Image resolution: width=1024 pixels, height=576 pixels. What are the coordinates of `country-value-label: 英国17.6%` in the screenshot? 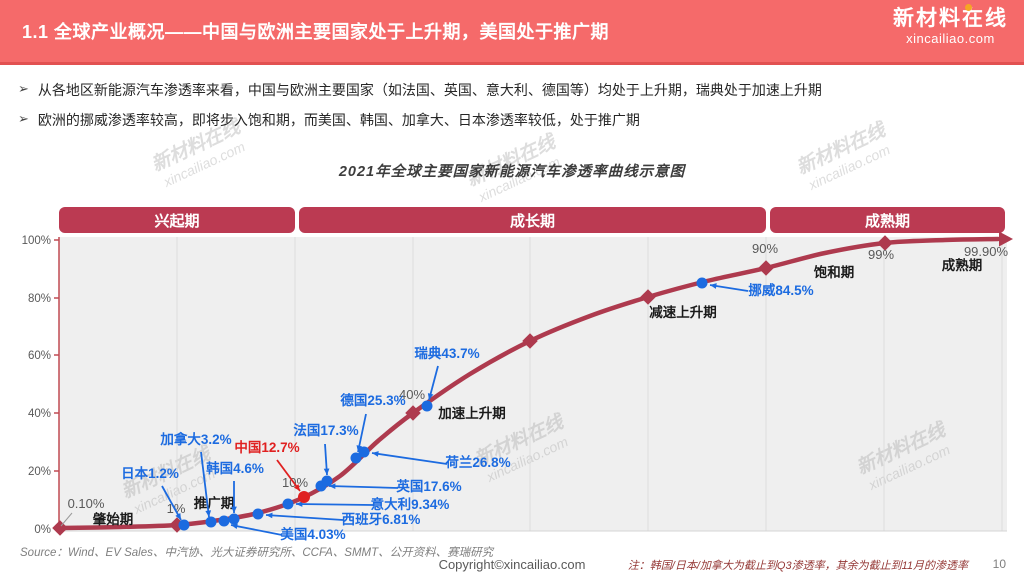 It's located at (428, 486).